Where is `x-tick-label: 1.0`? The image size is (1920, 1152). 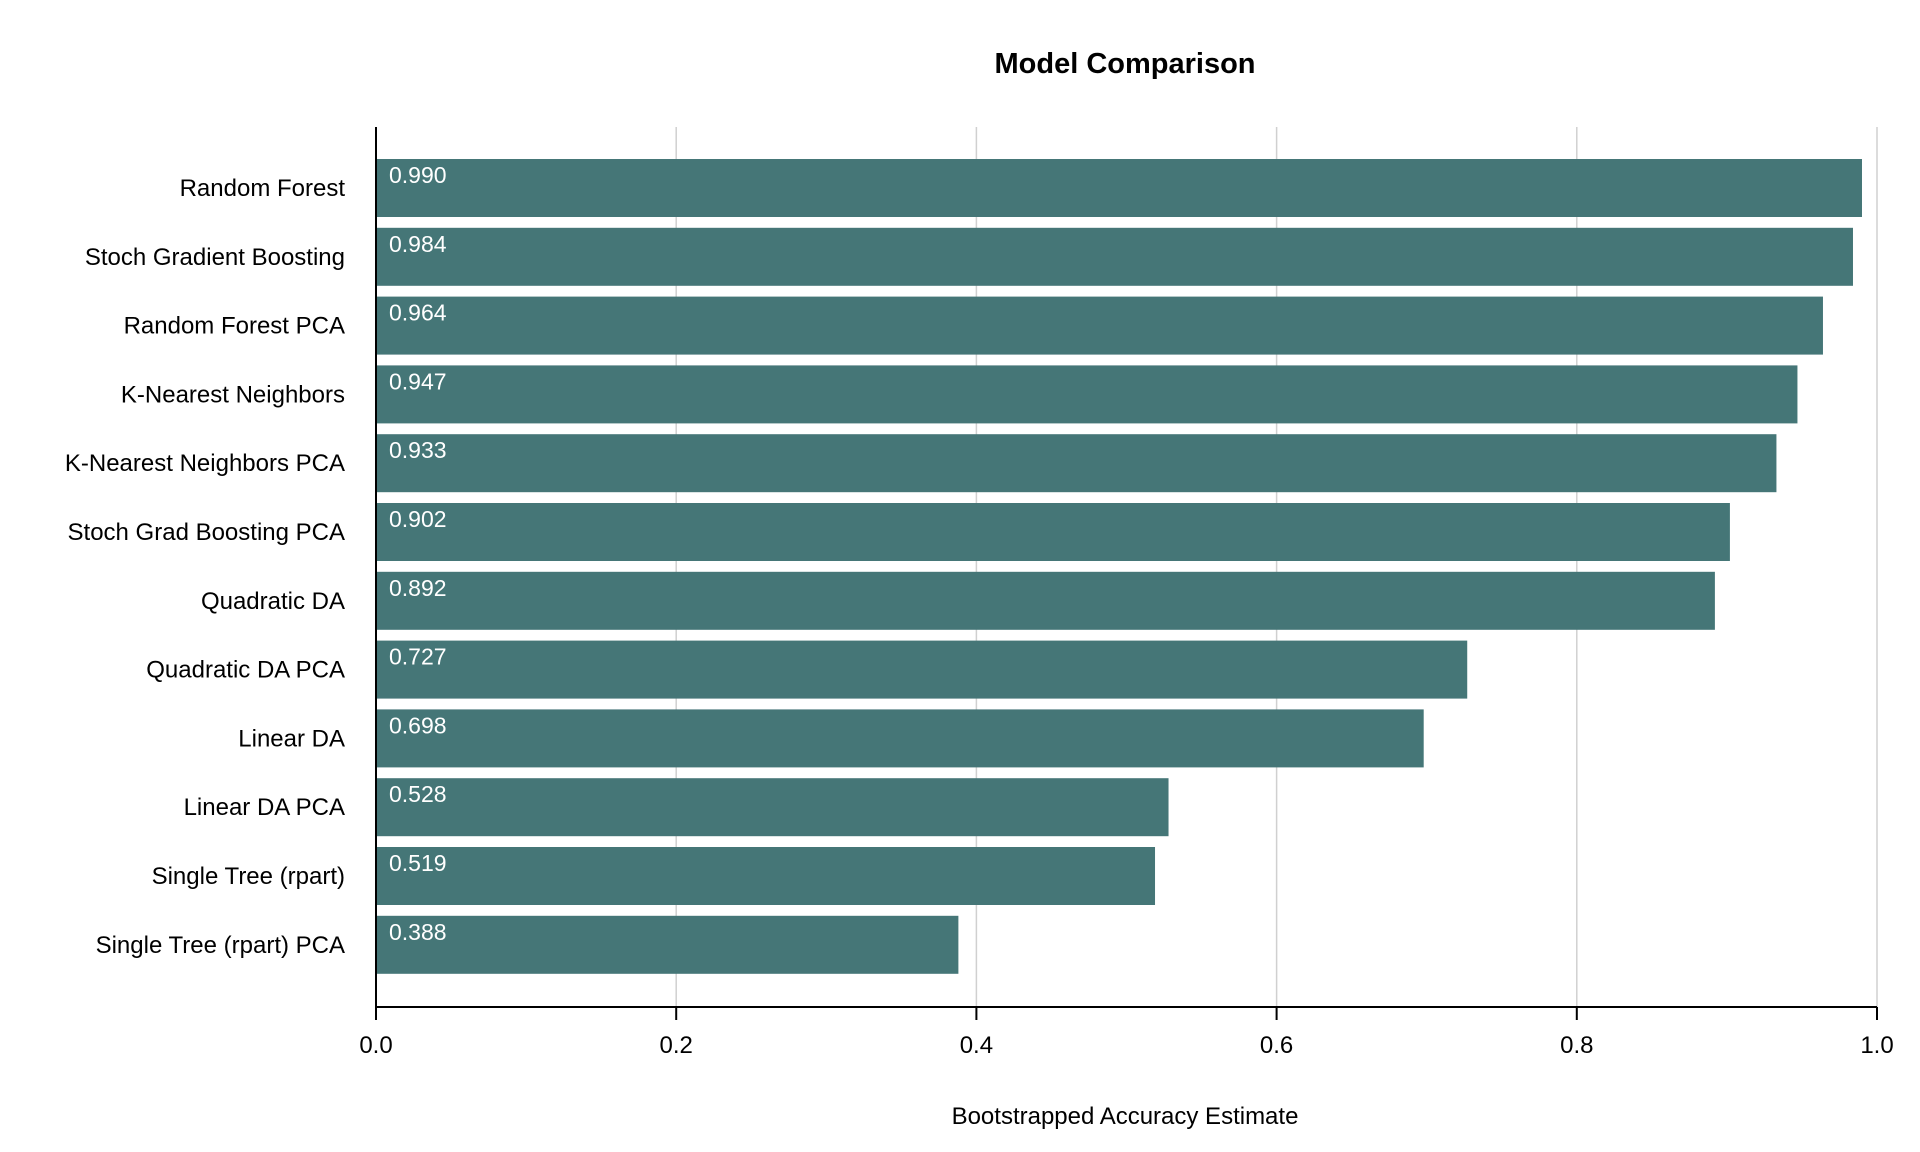 x-tick-label: 1.0 is located at coordinates (1876, 1045).